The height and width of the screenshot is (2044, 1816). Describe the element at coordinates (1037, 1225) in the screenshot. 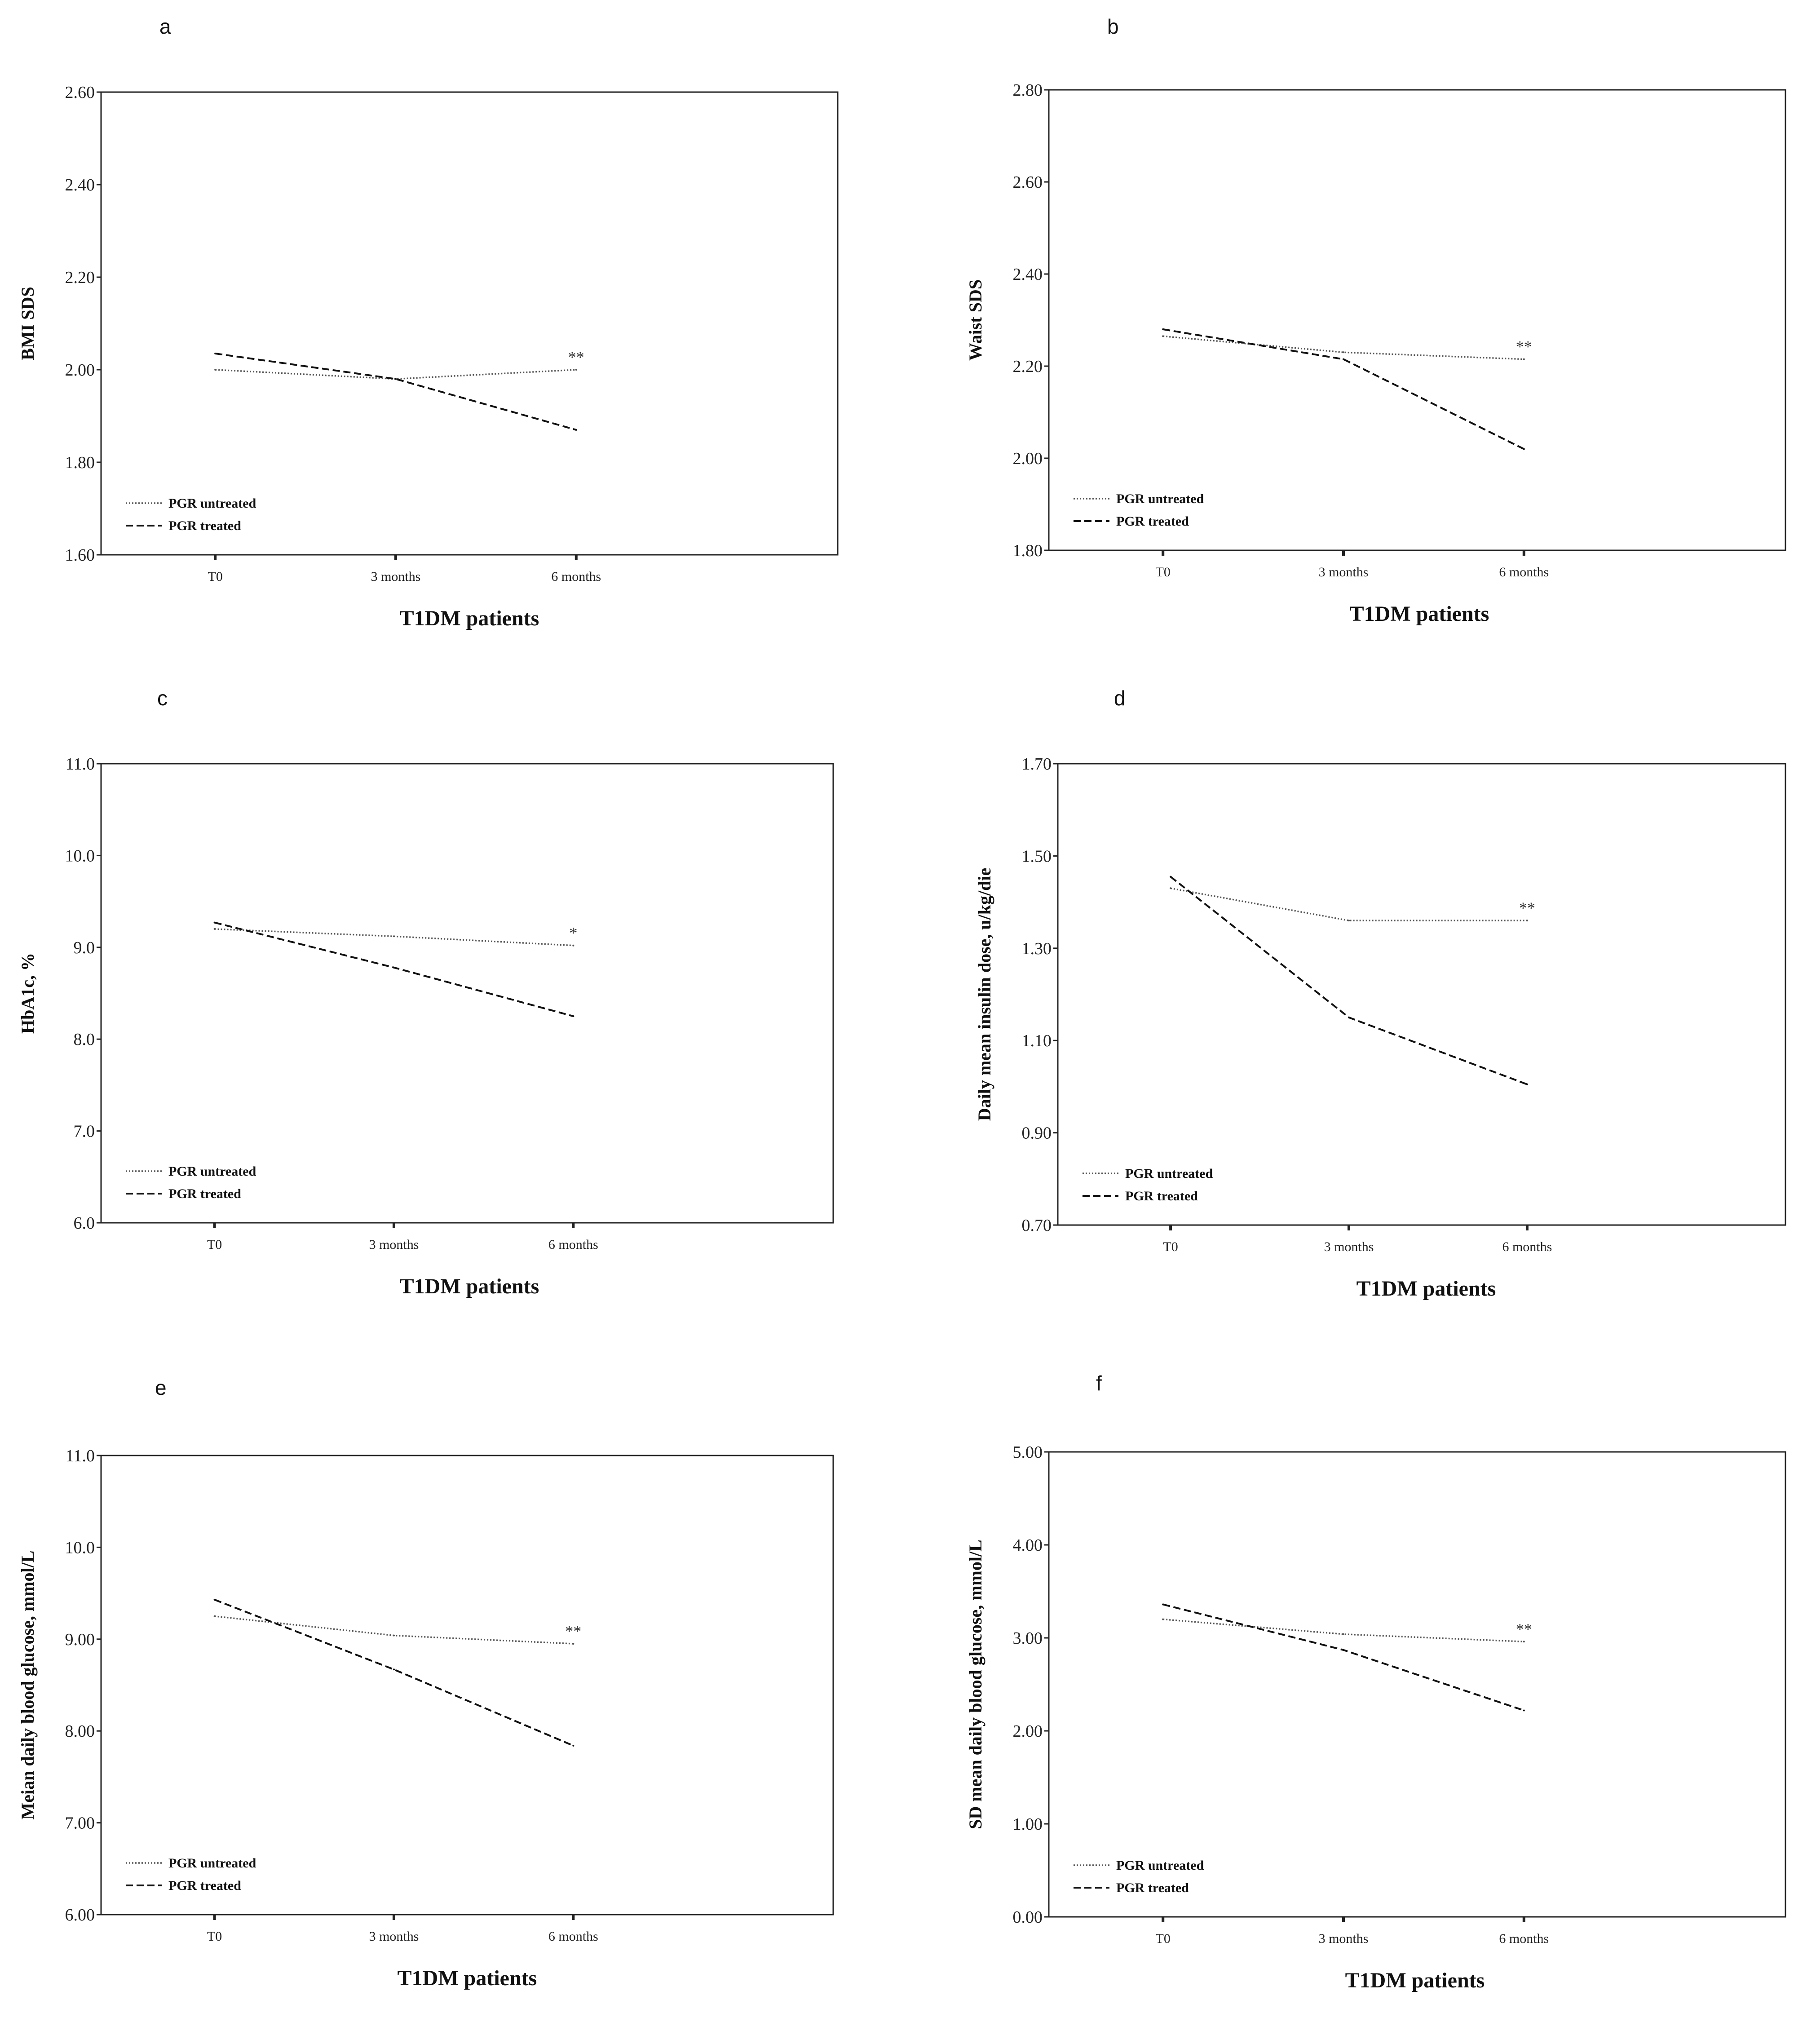

I see `y-tick-label: 0.70` at that location.